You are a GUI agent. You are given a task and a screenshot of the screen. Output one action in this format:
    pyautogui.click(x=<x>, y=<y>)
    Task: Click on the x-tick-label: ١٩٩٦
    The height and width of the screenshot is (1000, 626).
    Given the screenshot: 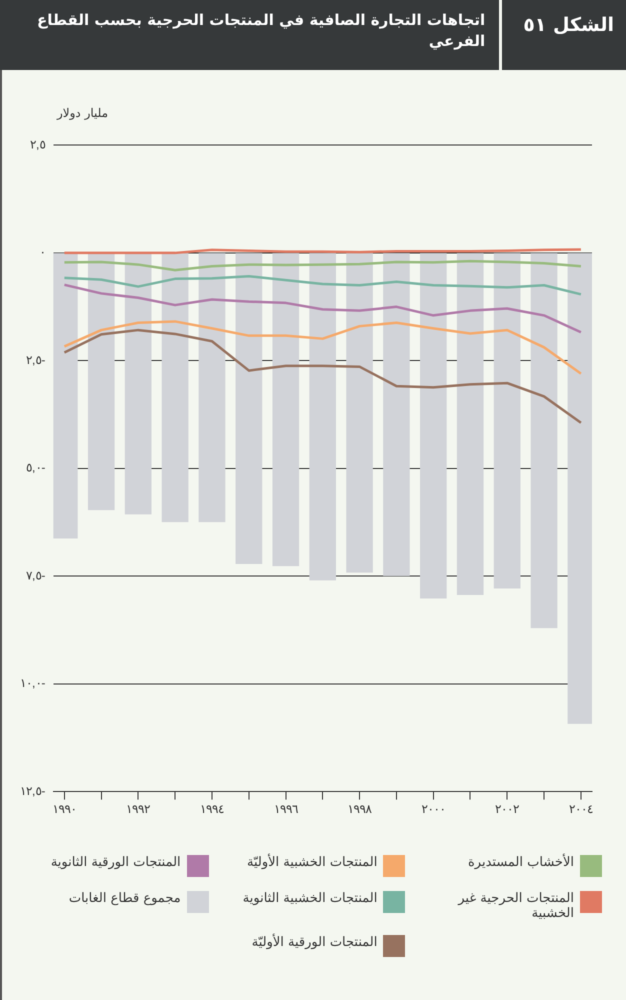 What is the action you would take?
    pyautogui.click(x=286, y=809)
    